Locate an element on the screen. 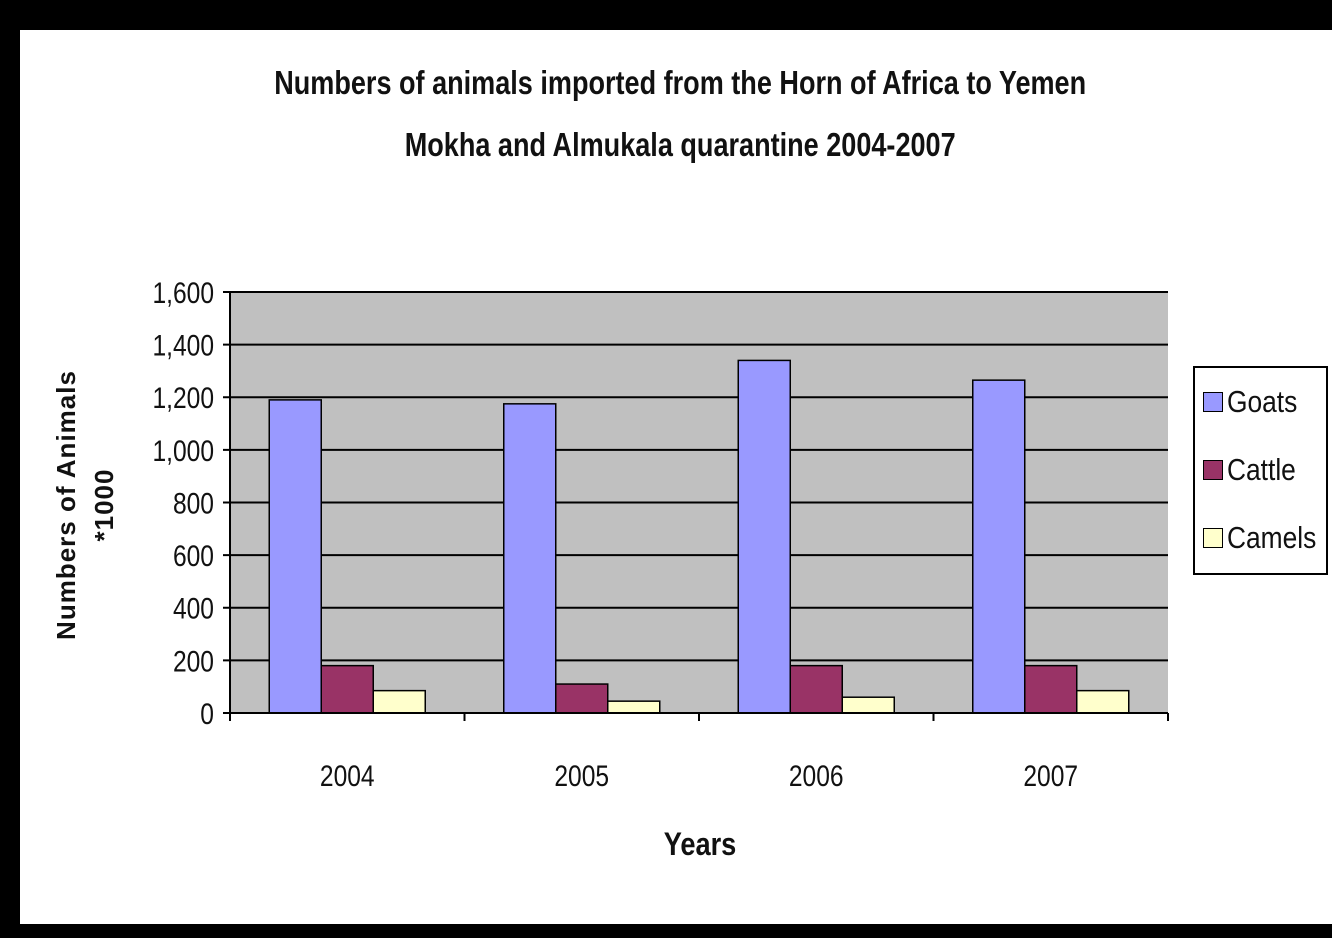  bar-cattle-2005 is located at coordinates (582, 698).